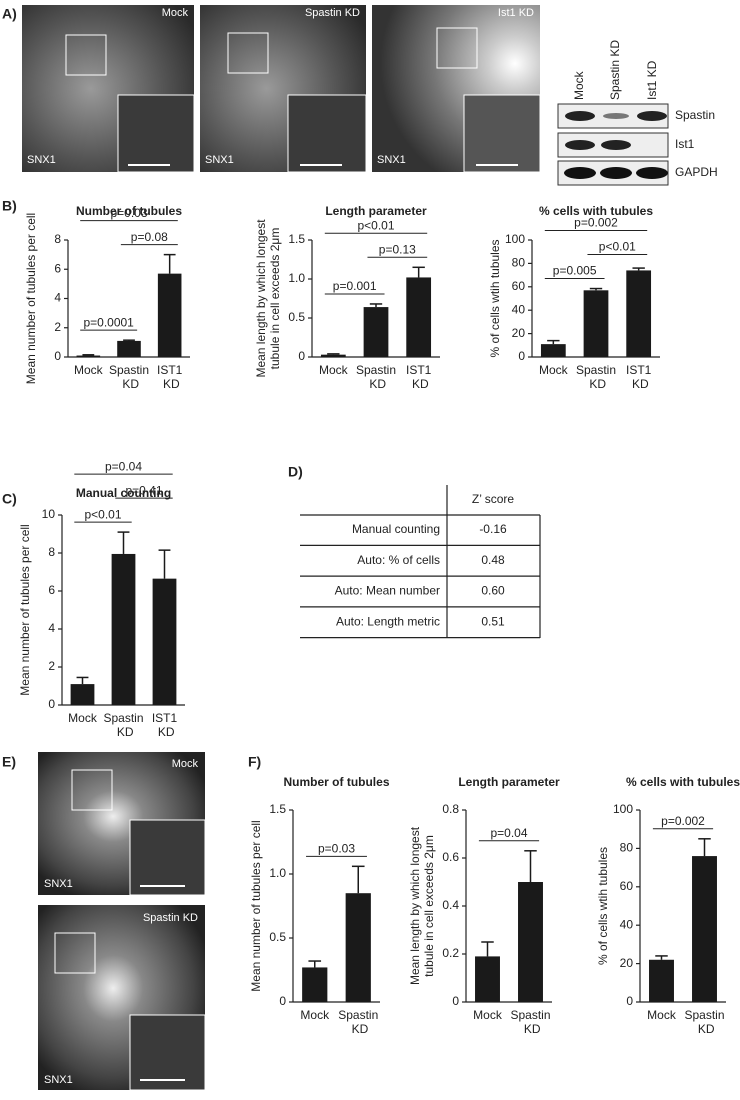  Describe the element at coordinates (450, 953) in the screenshot. I see `y-tick-label: 0.2` at that location.